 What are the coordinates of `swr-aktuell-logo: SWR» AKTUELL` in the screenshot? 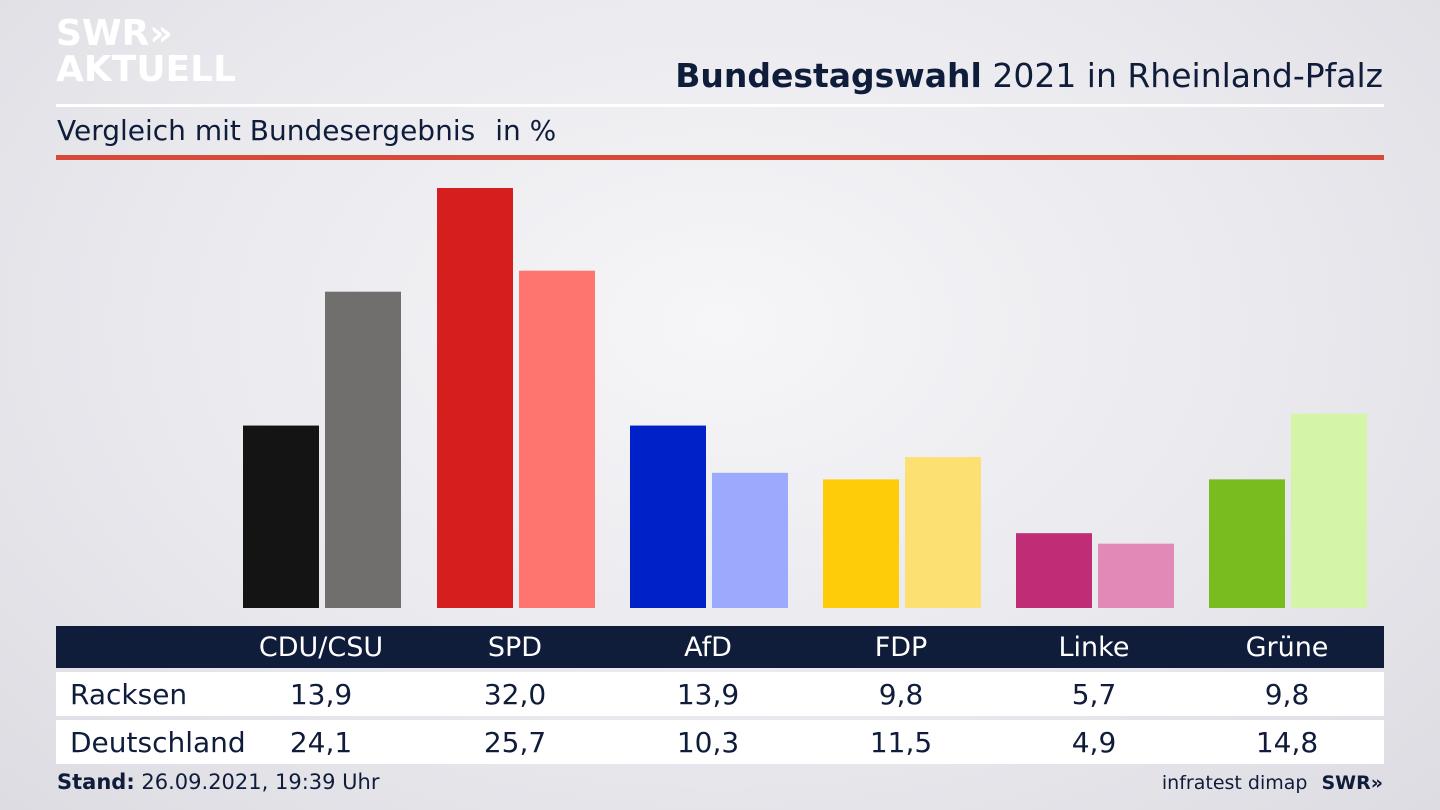 It's located at (146, 52).